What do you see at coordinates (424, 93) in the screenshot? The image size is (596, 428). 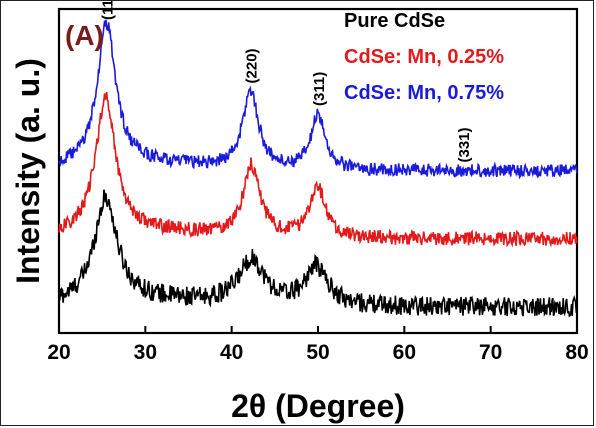 I see `legend-item-cdse-mn-075: CdSe: Mn, 0.75%` at bounding box center [424, 93].